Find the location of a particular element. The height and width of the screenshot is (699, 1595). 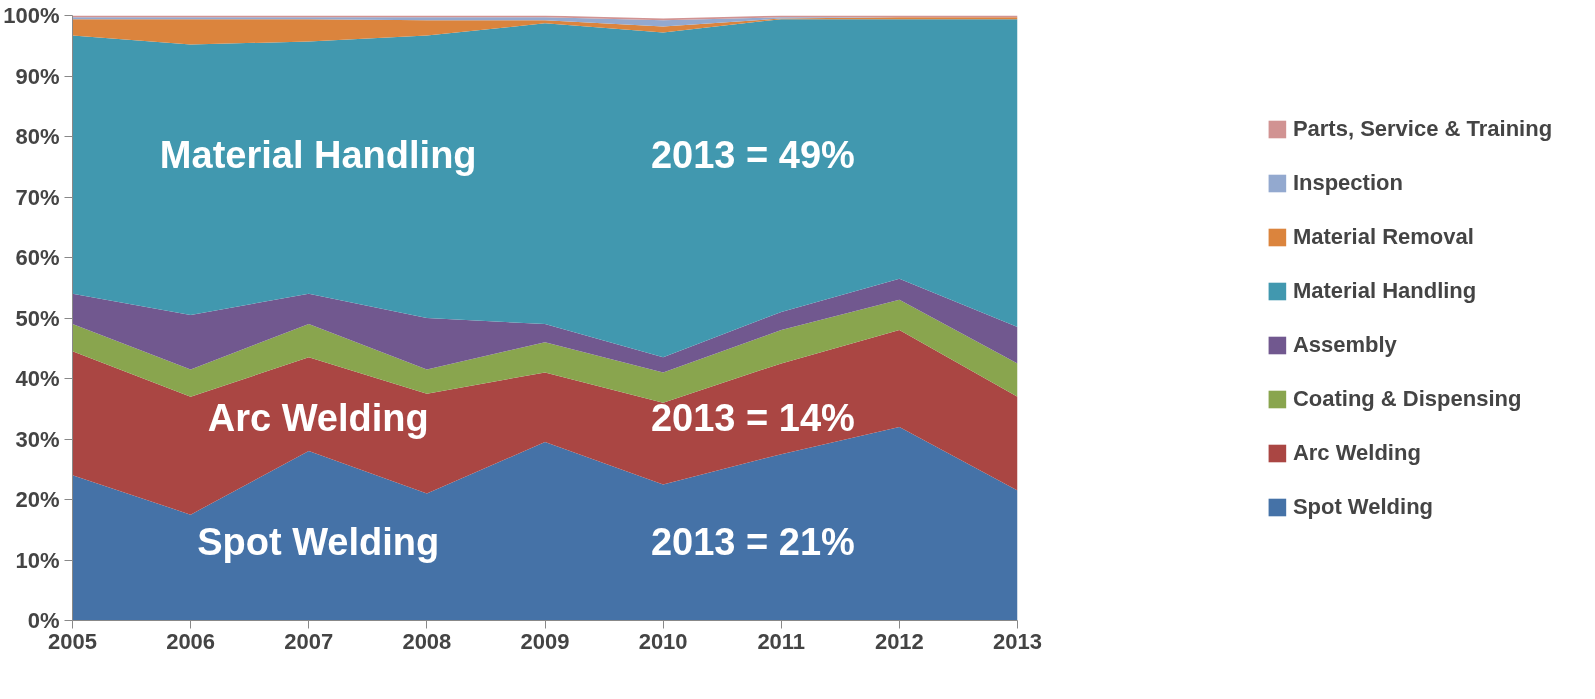

legend-label: Coating & Dispensing is located at coordinates (1407, 398).